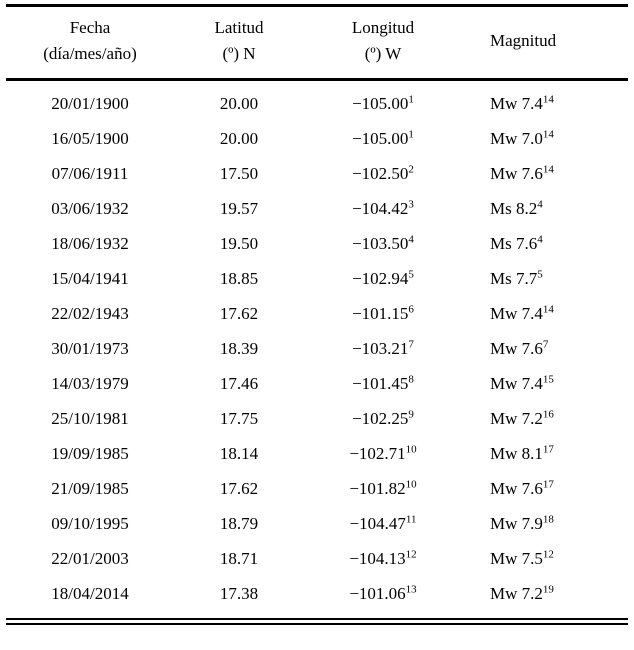  I want to click on header-latitud-line1: Latitud, so click(239, 27).